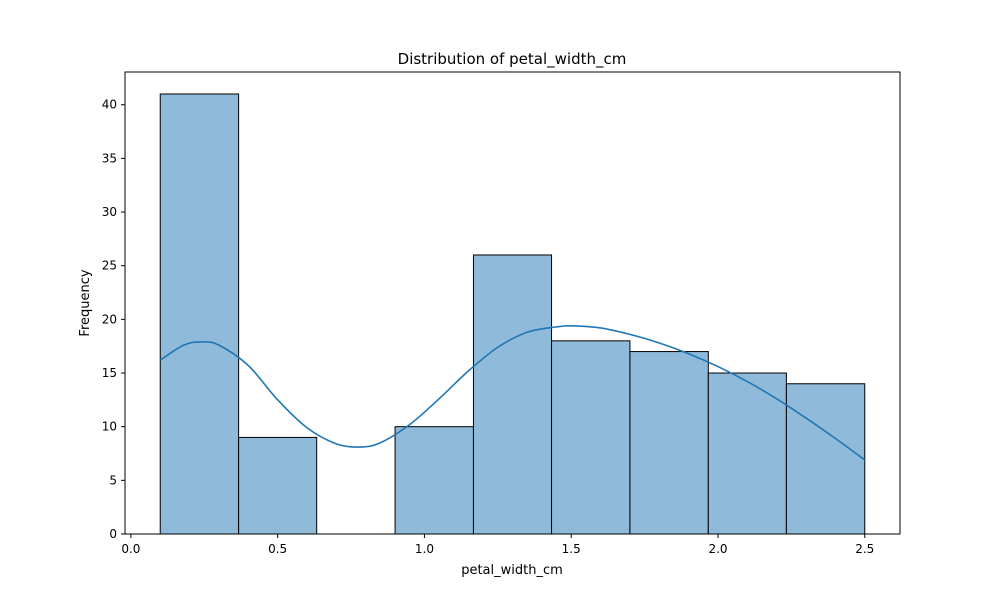  Describe the element at coordinates (497, 545) in the screenshot. I see `x-axis-ticks: 0.0 0.5 1.0 1.5 2.0 2.5` at that location.